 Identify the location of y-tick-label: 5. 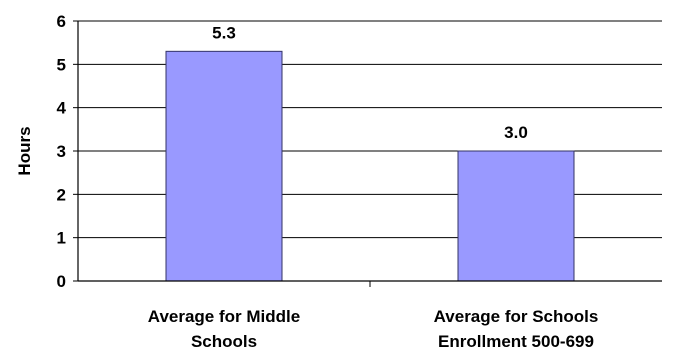
(61, 64).